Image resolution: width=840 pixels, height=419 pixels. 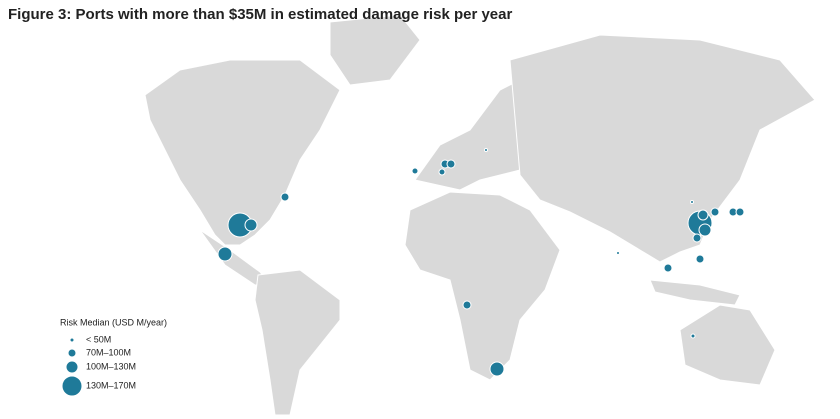 I want to click on legend-label: 70M–100M, so click(x=108, y=352).